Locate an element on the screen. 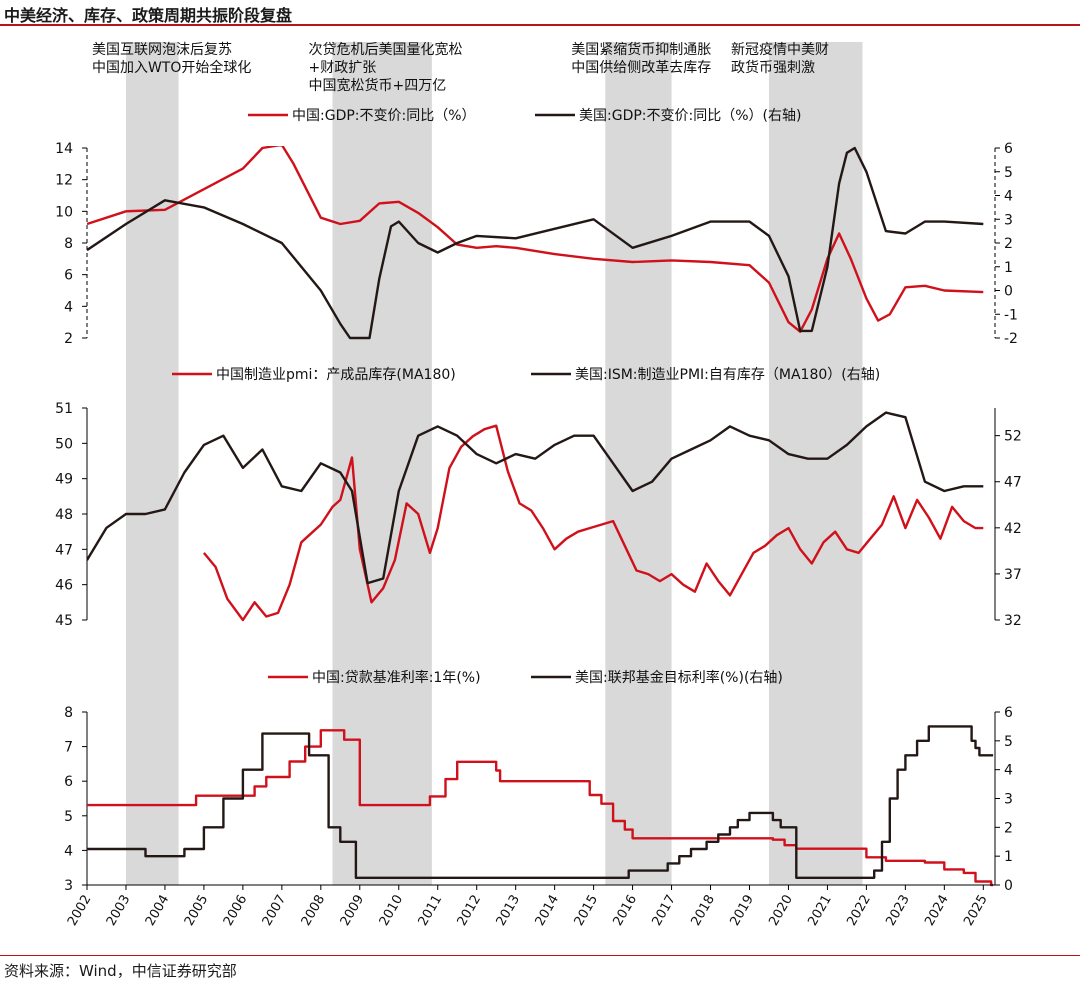 The width and height of the screenshot is (1080, 982). footer-divider is located at coordinates (540, 955).